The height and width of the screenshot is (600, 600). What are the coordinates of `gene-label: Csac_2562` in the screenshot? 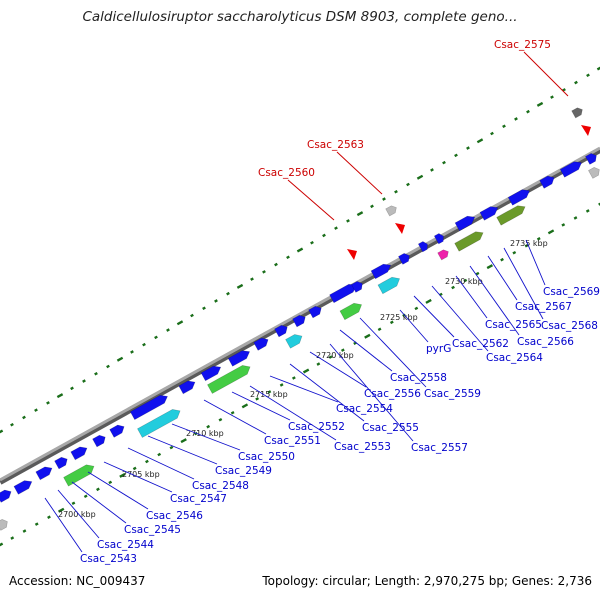 It's located at (480, 344).